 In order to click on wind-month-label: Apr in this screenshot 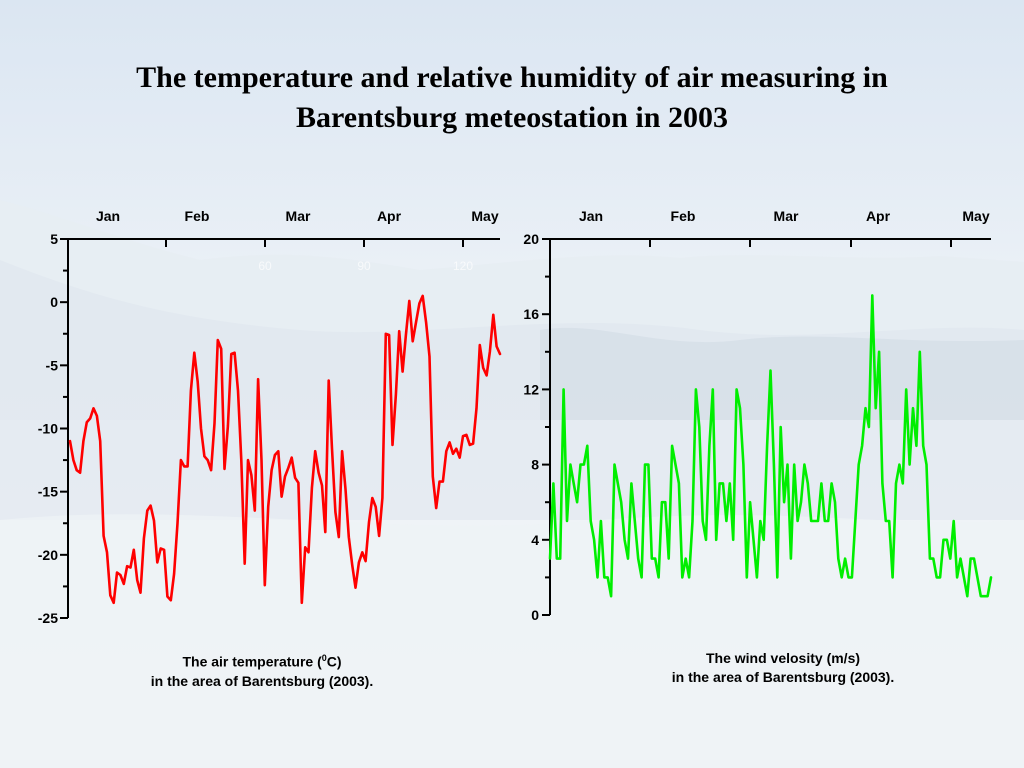, I will do `click(878, 216)`.